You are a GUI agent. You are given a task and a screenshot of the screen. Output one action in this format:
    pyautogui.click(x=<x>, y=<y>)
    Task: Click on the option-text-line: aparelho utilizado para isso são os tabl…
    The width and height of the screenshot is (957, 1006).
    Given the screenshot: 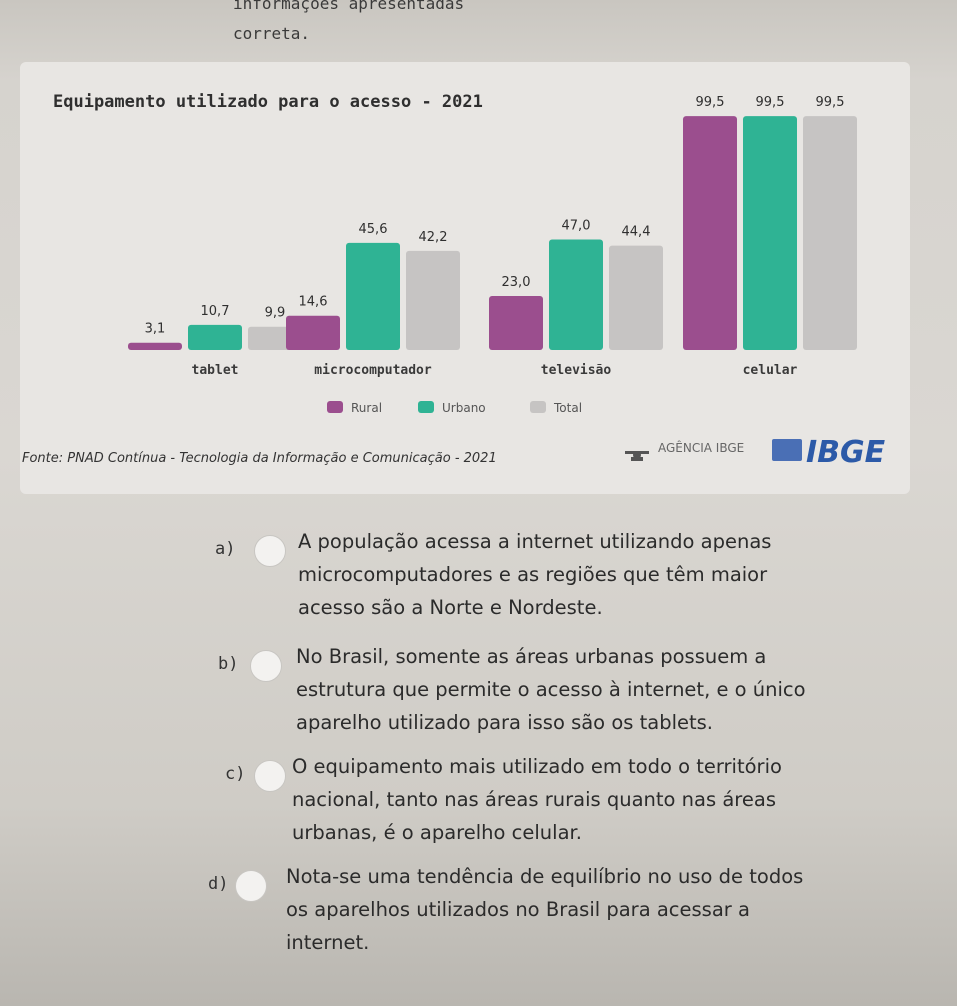 What is the action you would take?
    pyautogui.click(x=504, y=722)
    